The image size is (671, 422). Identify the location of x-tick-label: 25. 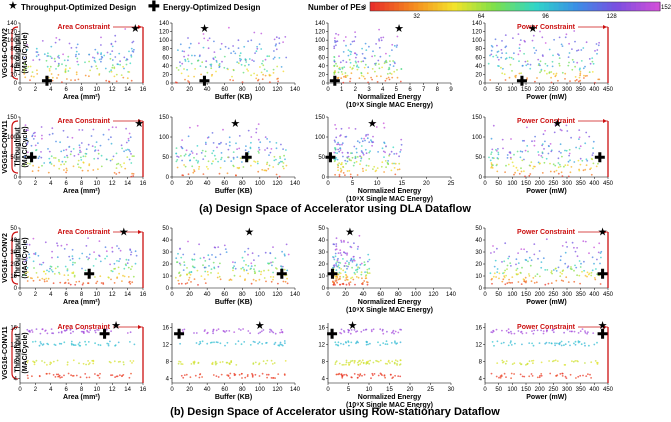
(451, 184).